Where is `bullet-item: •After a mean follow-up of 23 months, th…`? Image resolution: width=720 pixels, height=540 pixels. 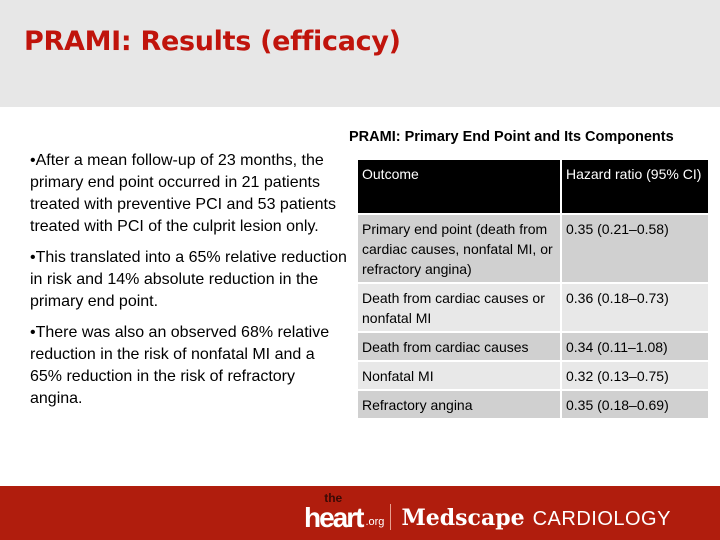 bullet-item: •After a mean follow-up of 23 months, th… is located at coordinates (183, 193).